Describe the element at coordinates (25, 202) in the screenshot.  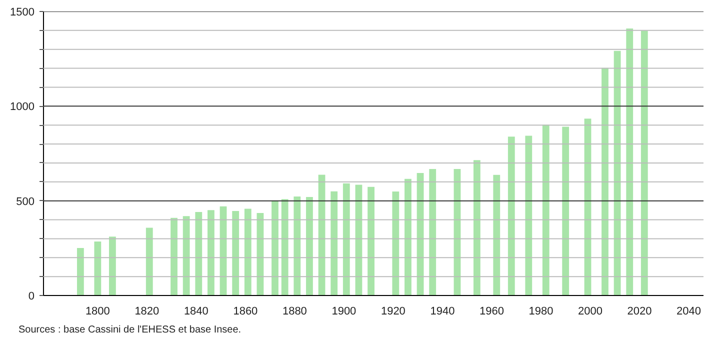
I see `y-tick-label: 500` at that location.